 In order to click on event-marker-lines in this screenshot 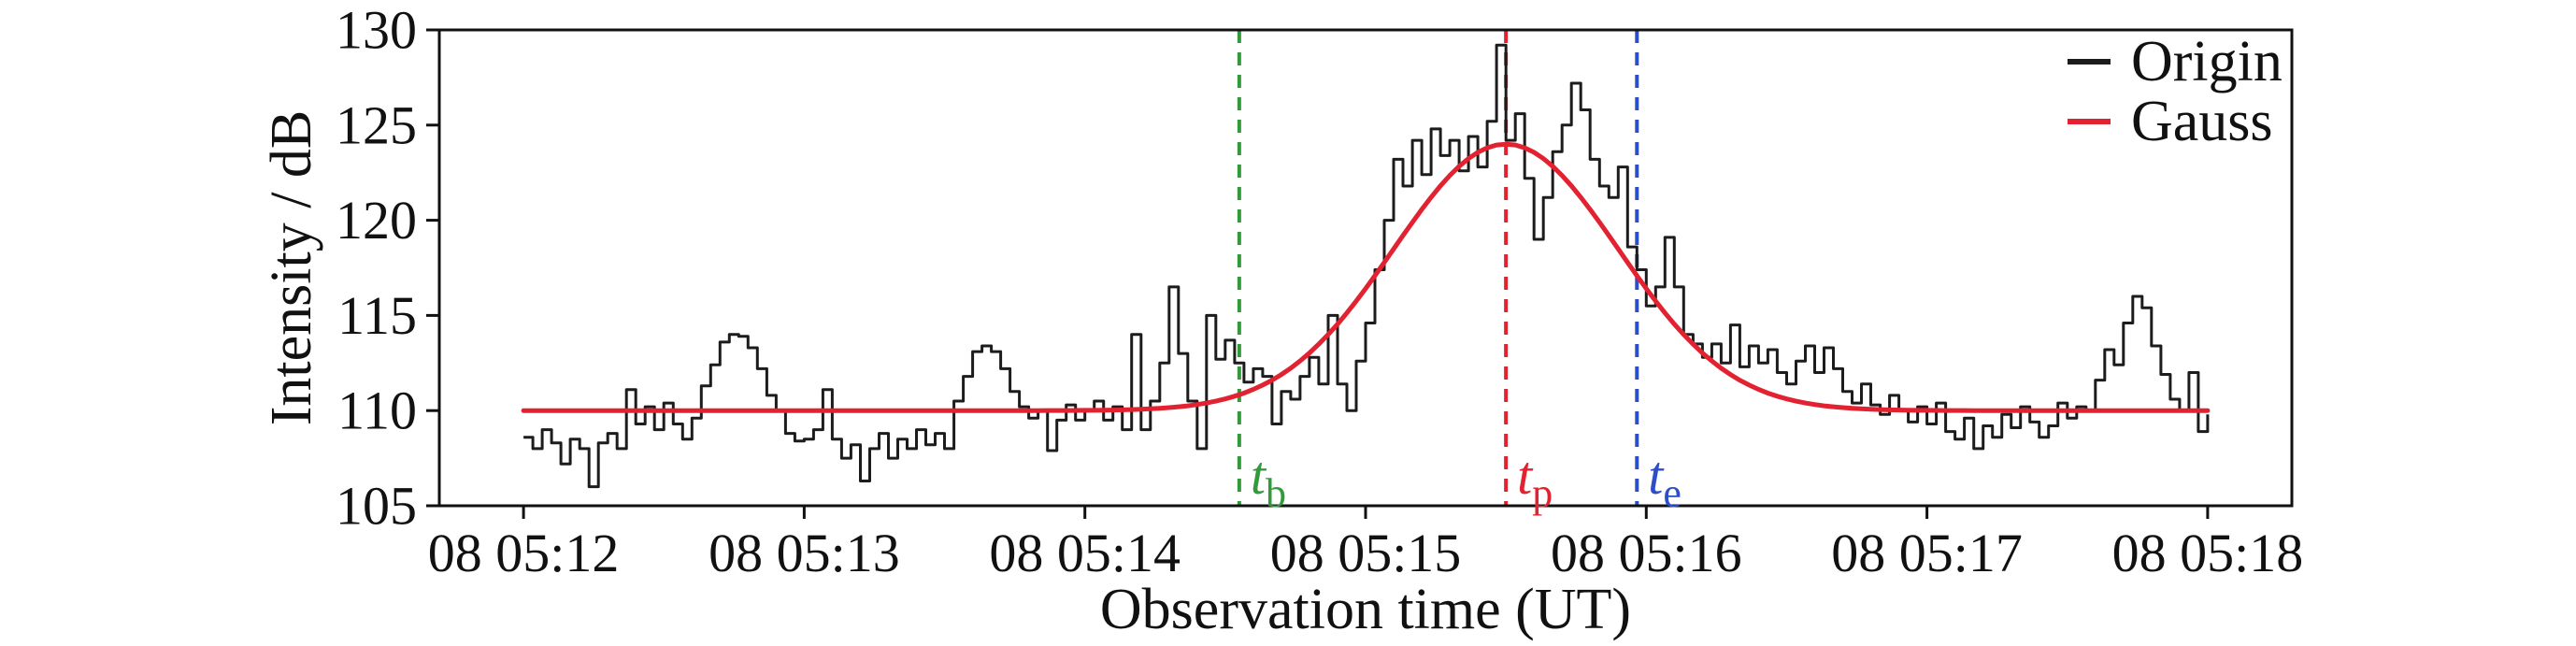, I will do `click(1438, 268)`.